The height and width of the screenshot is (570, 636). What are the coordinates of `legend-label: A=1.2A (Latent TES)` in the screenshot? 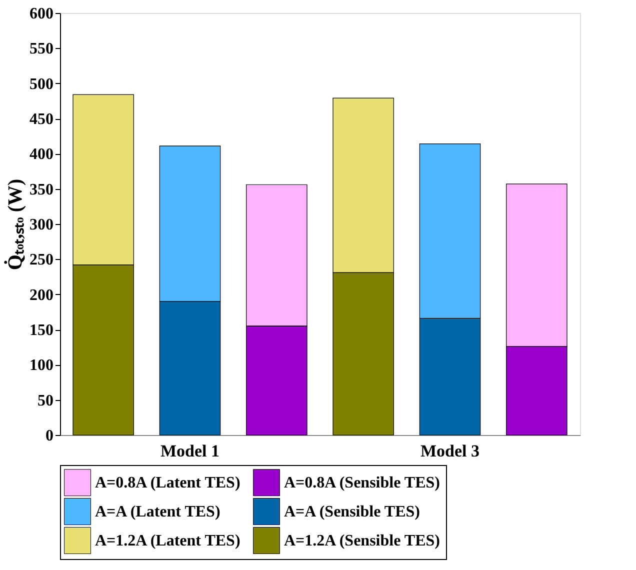 It's located at (167, 541).